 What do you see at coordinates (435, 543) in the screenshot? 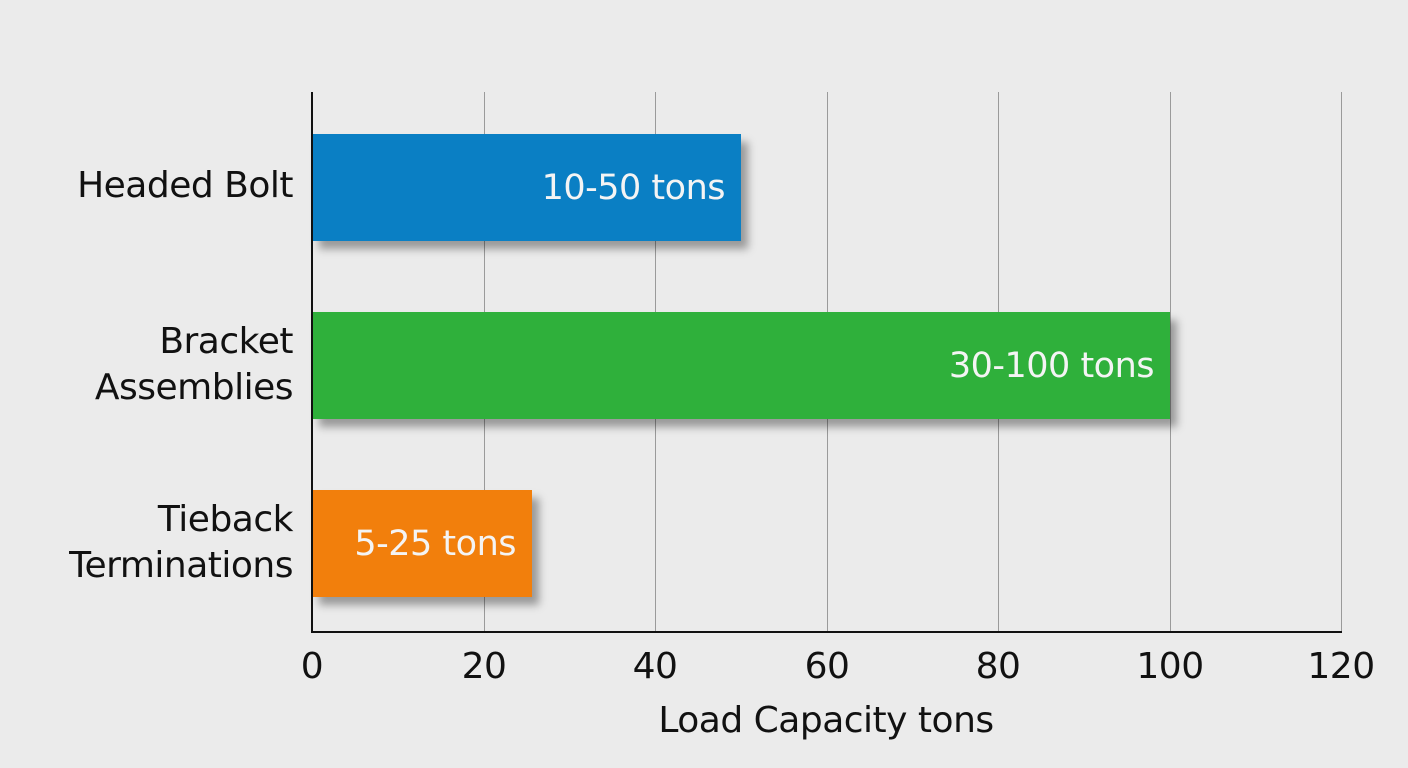
I see `bar-data-label: 5-25 tons` at bounding box center [435, 543].